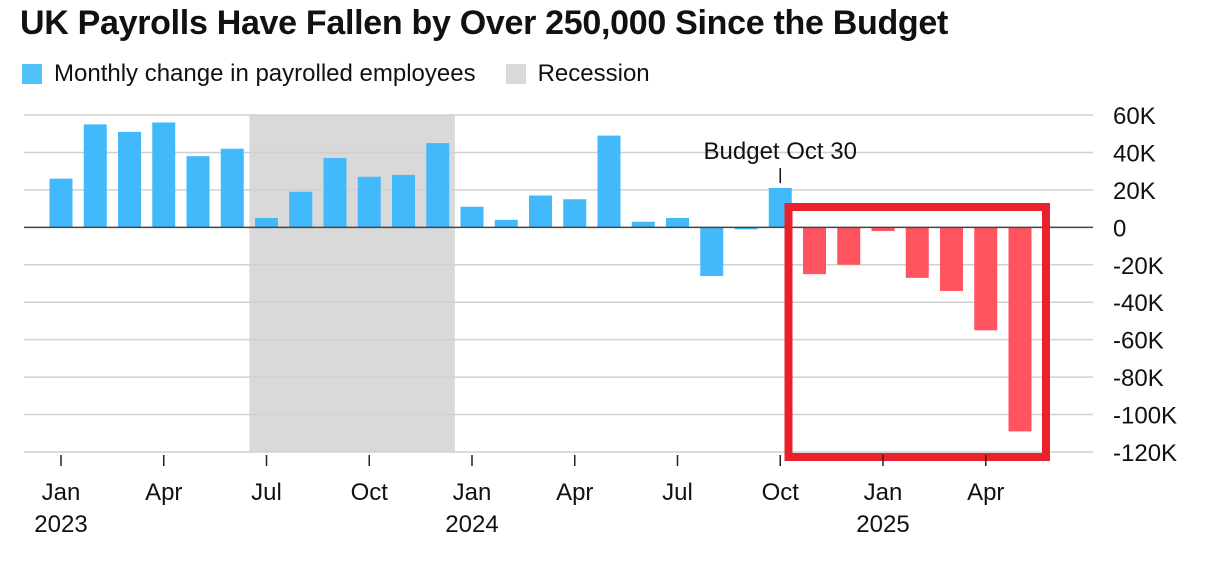  I want to click on legend-item-series: Monthly change in payrolled employees, so click(249, 74).